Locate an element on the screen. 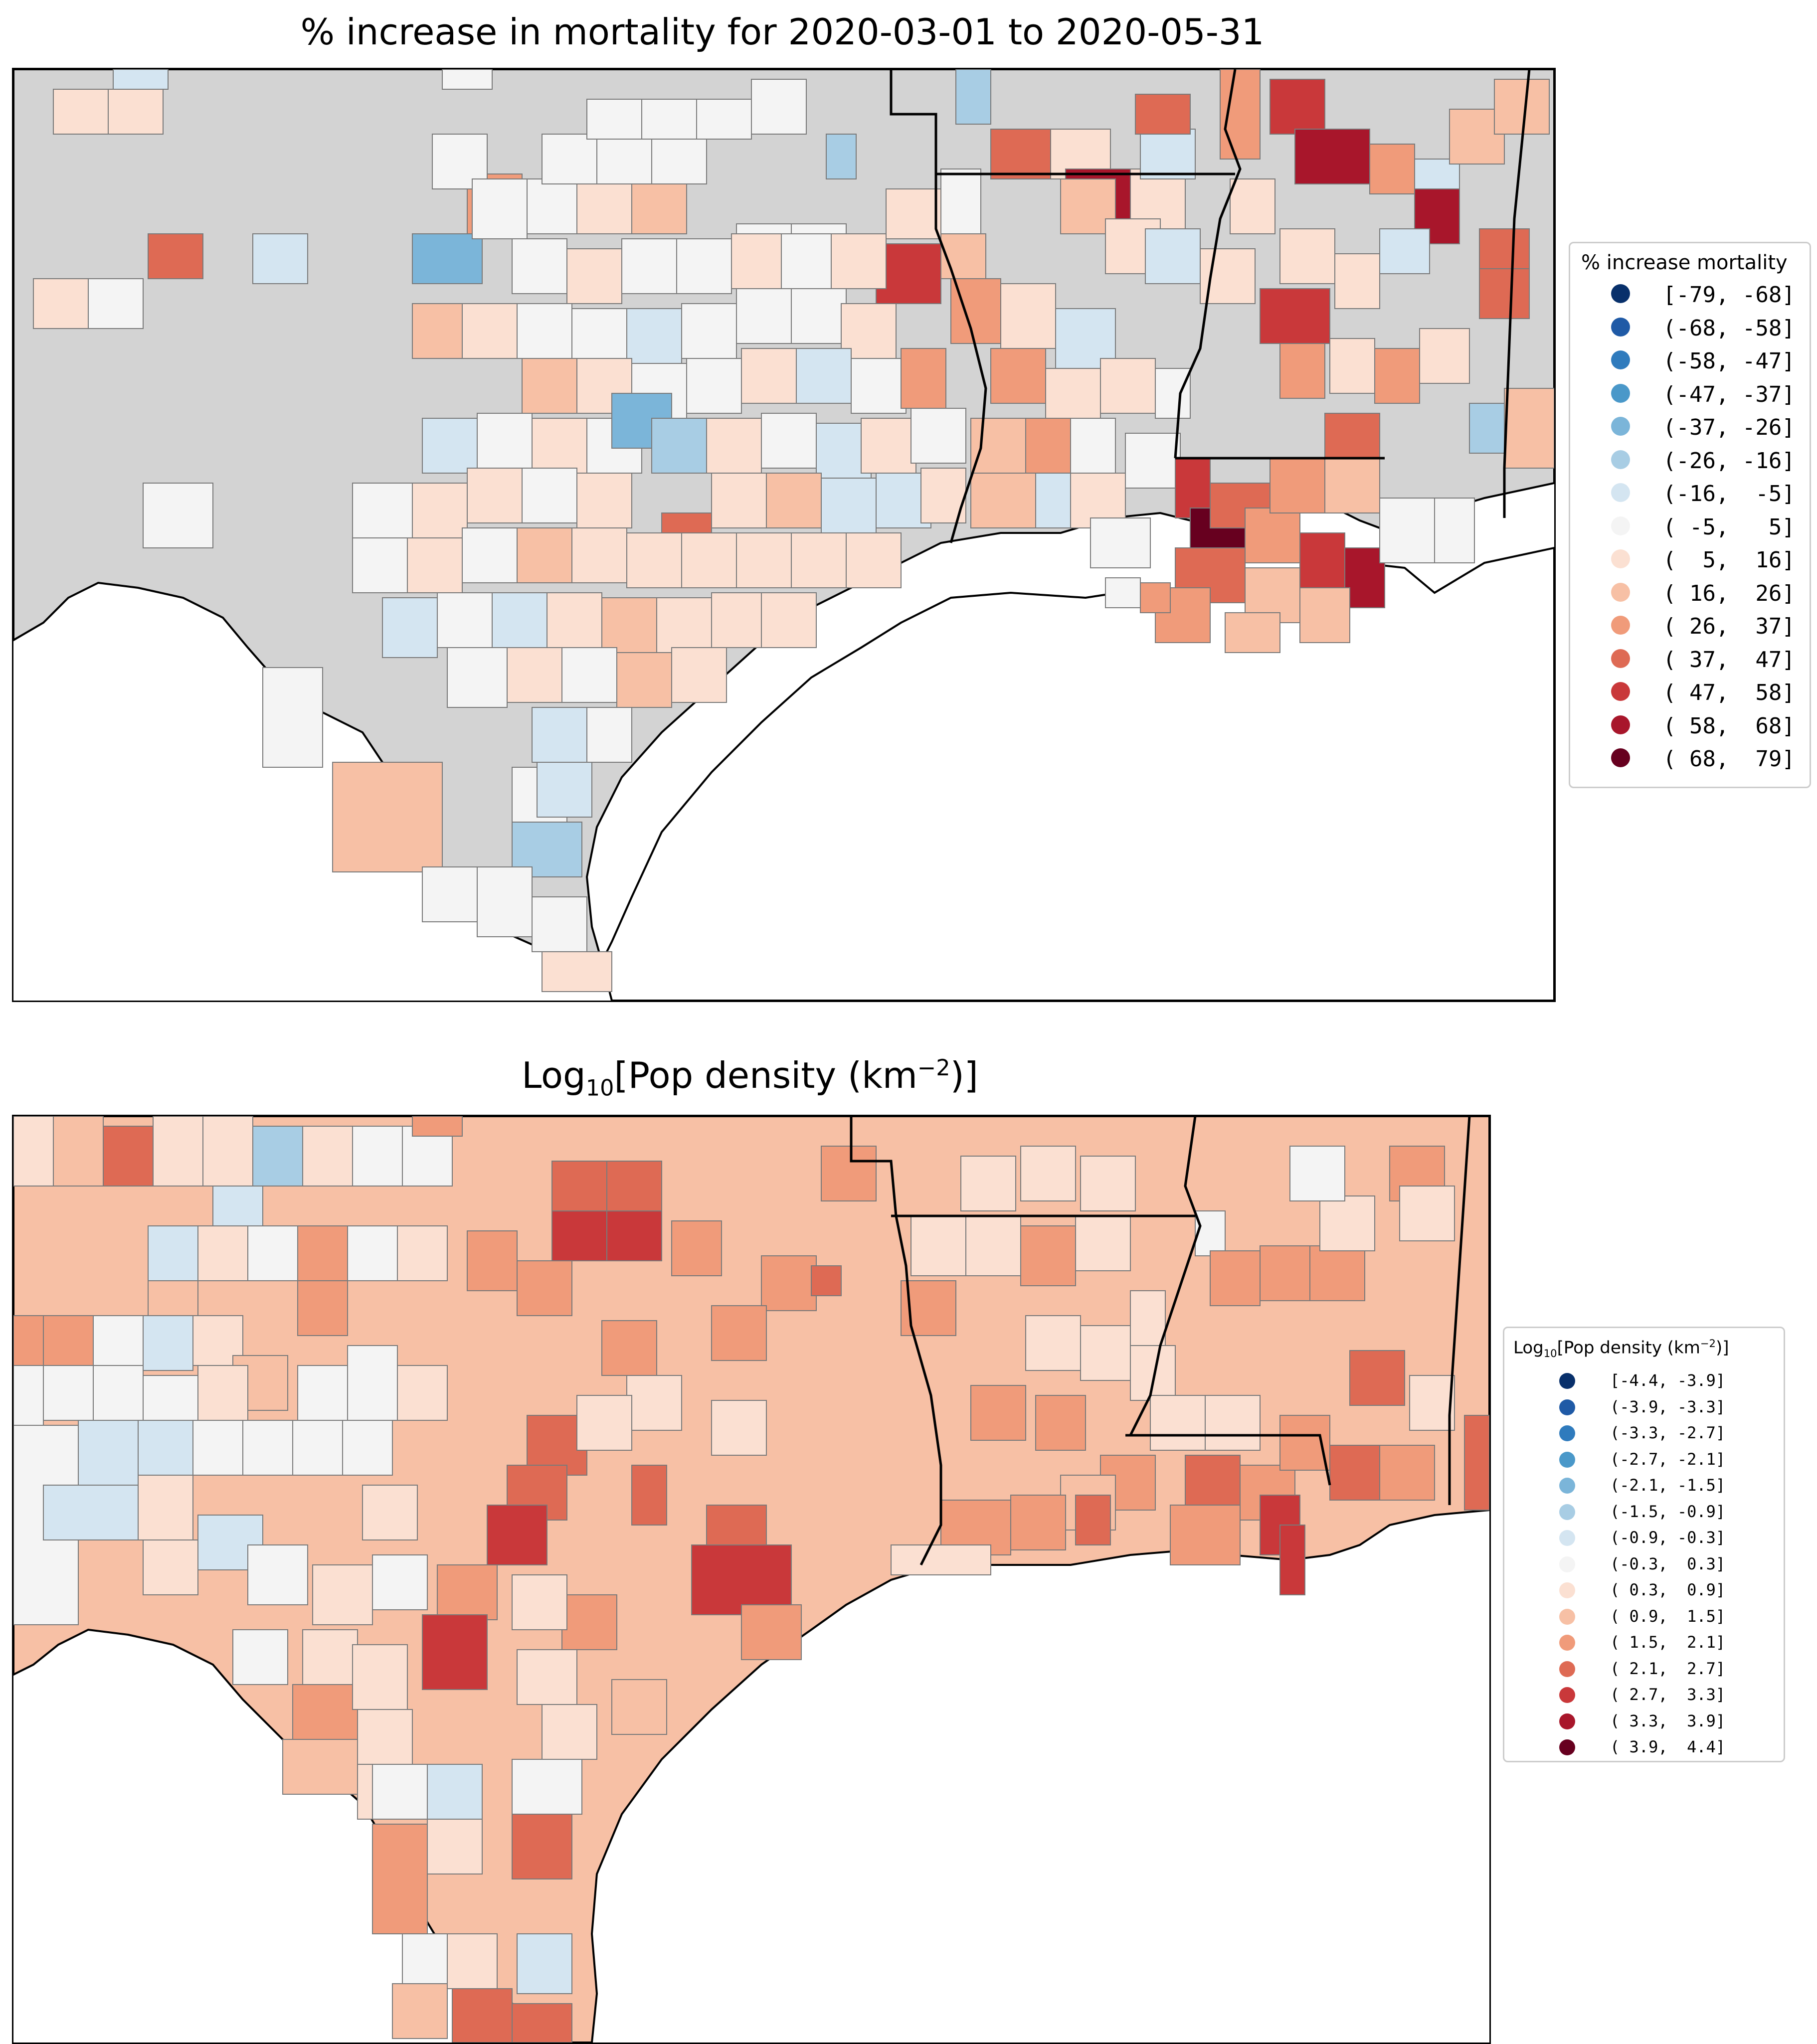 This screenshot has height=2044, width=1817. mortality-legend-label: ( 37, 47] is located at coordinates (1729, 660).